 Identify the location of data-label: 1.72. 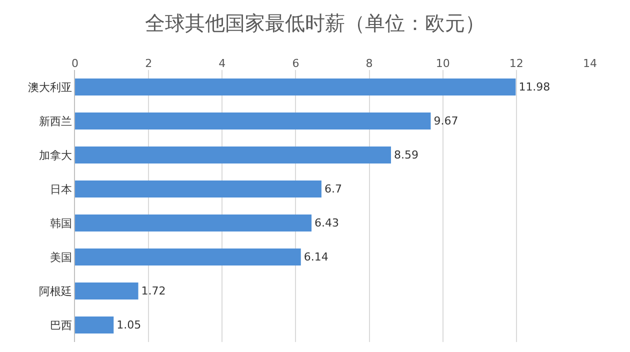
(153, 291).